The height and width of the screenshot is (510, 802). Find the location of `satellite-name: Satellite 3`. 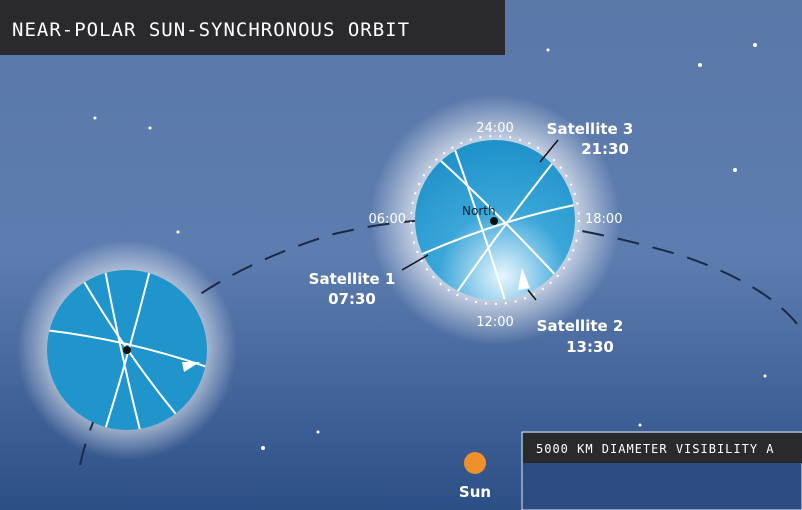

satellite-name: Satellite 3 is located at coordinates (590, 129).